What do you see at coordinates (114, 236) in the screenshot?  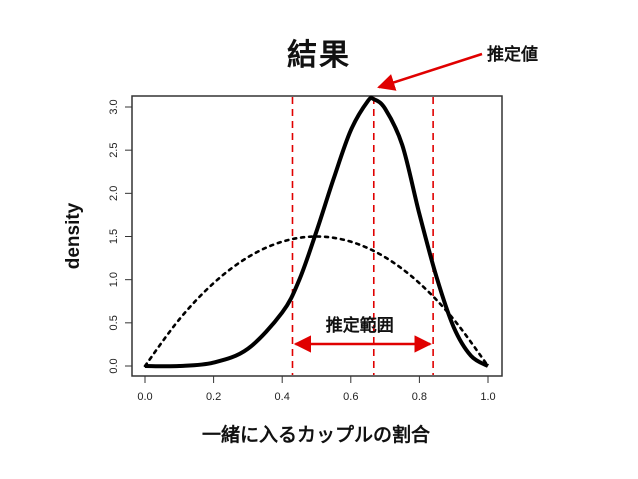 I see `y-tick-label: 1.5` at bounding box center [114, 236].